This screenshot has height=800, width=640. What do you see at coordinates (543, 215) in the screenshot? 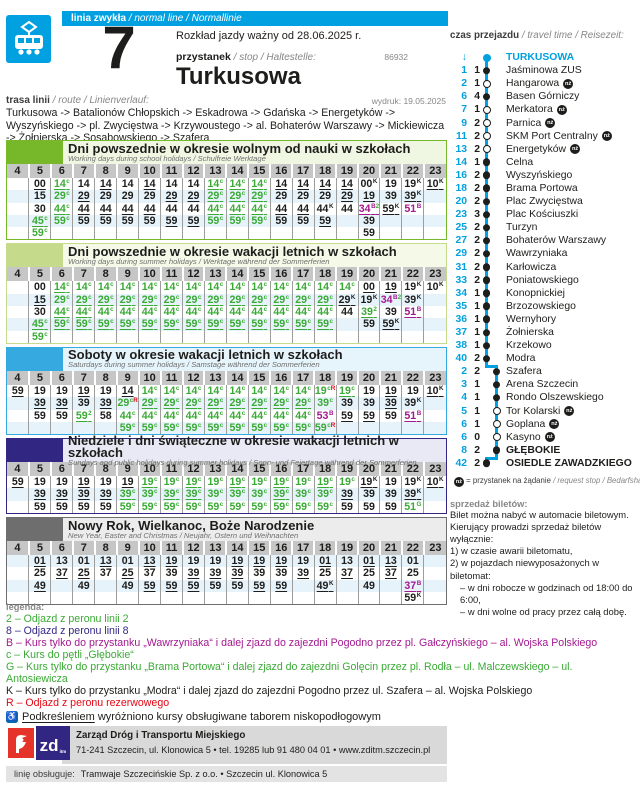
I see `stop-row: 23 3 Plac Kościuszki` at bounding box center [543, 215].